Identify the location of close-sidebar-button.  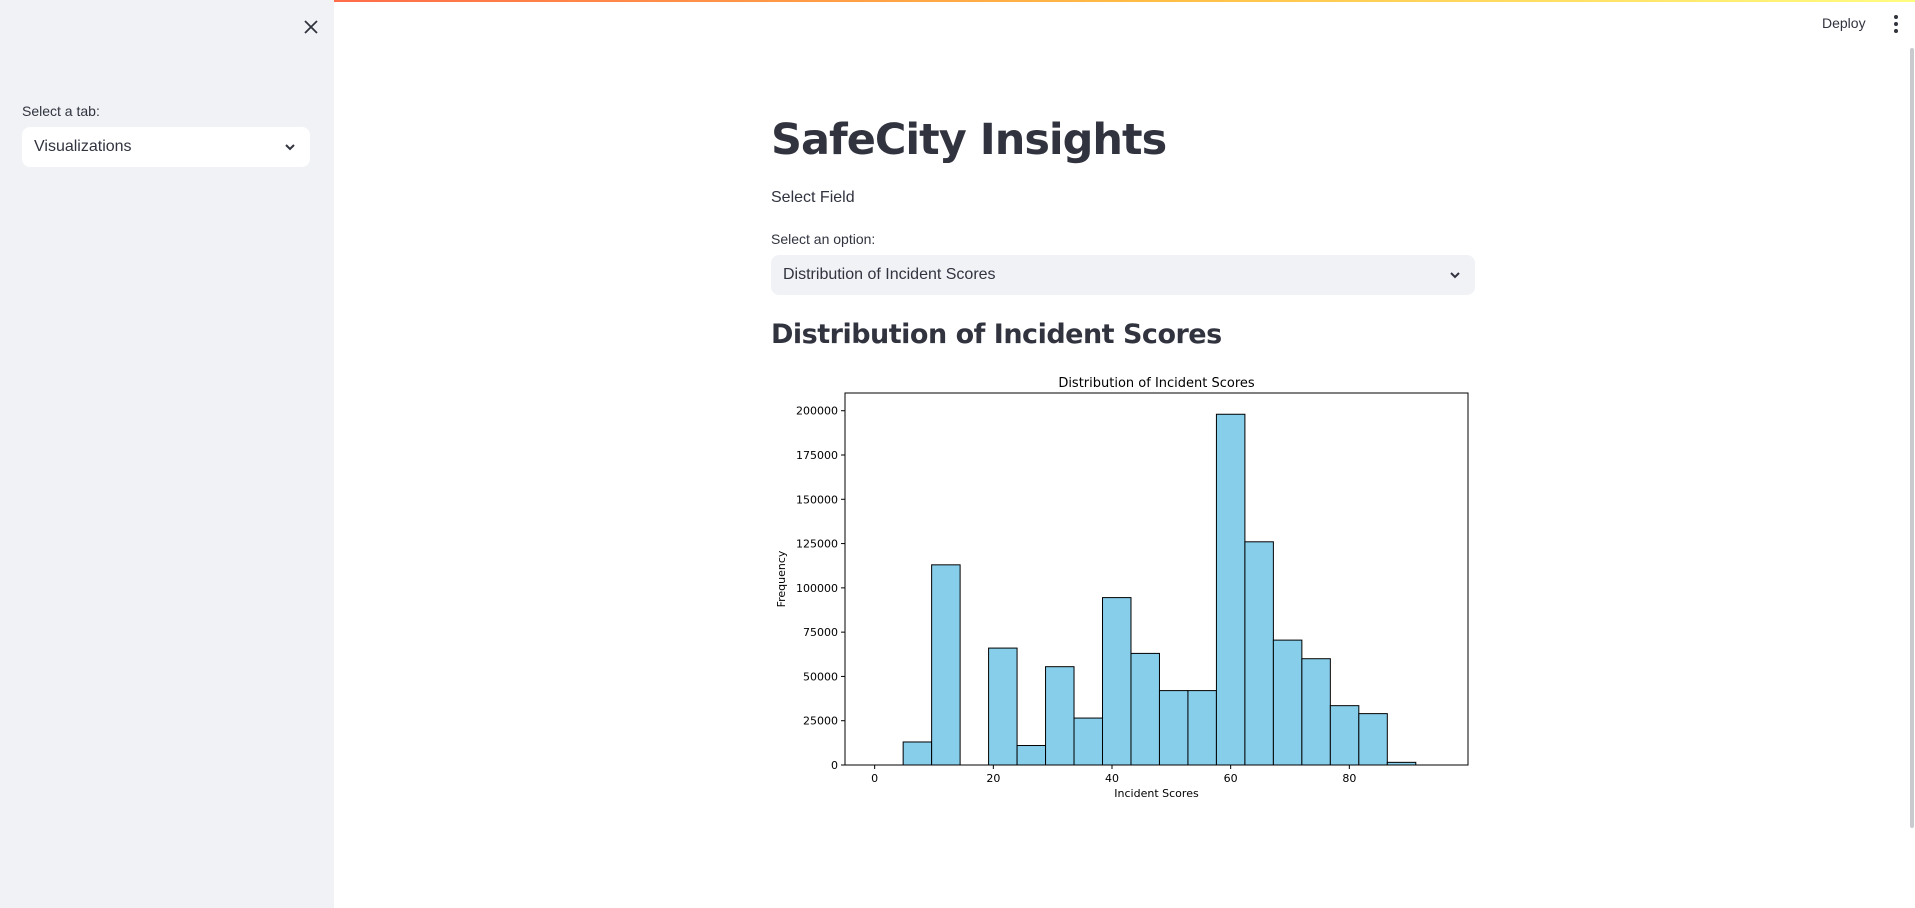
(311, 27).